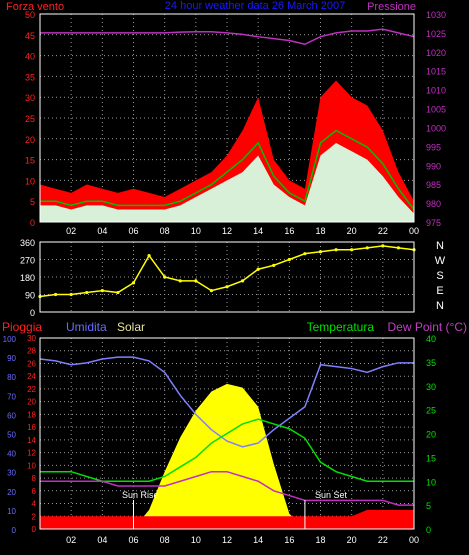  I want to click on y-tick-label: 360, so click(27, 243).